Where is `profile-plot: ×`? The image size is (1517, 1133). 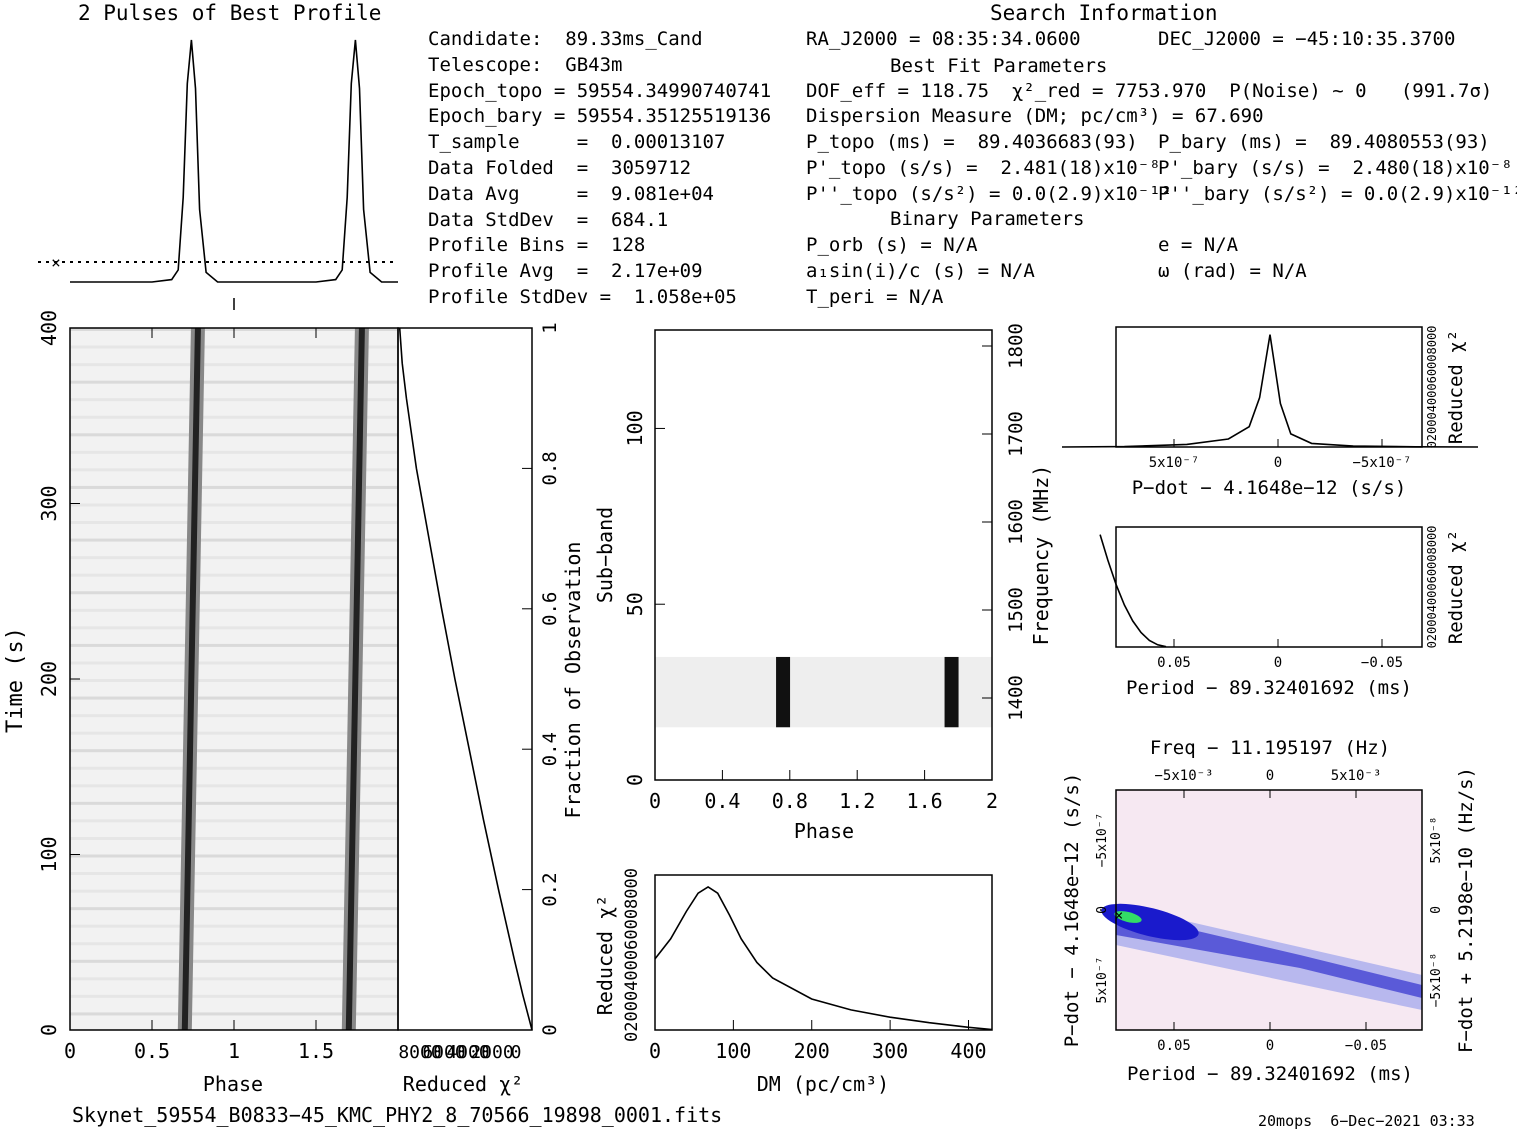
profile-plot: × is located at coordinates (218, 174).